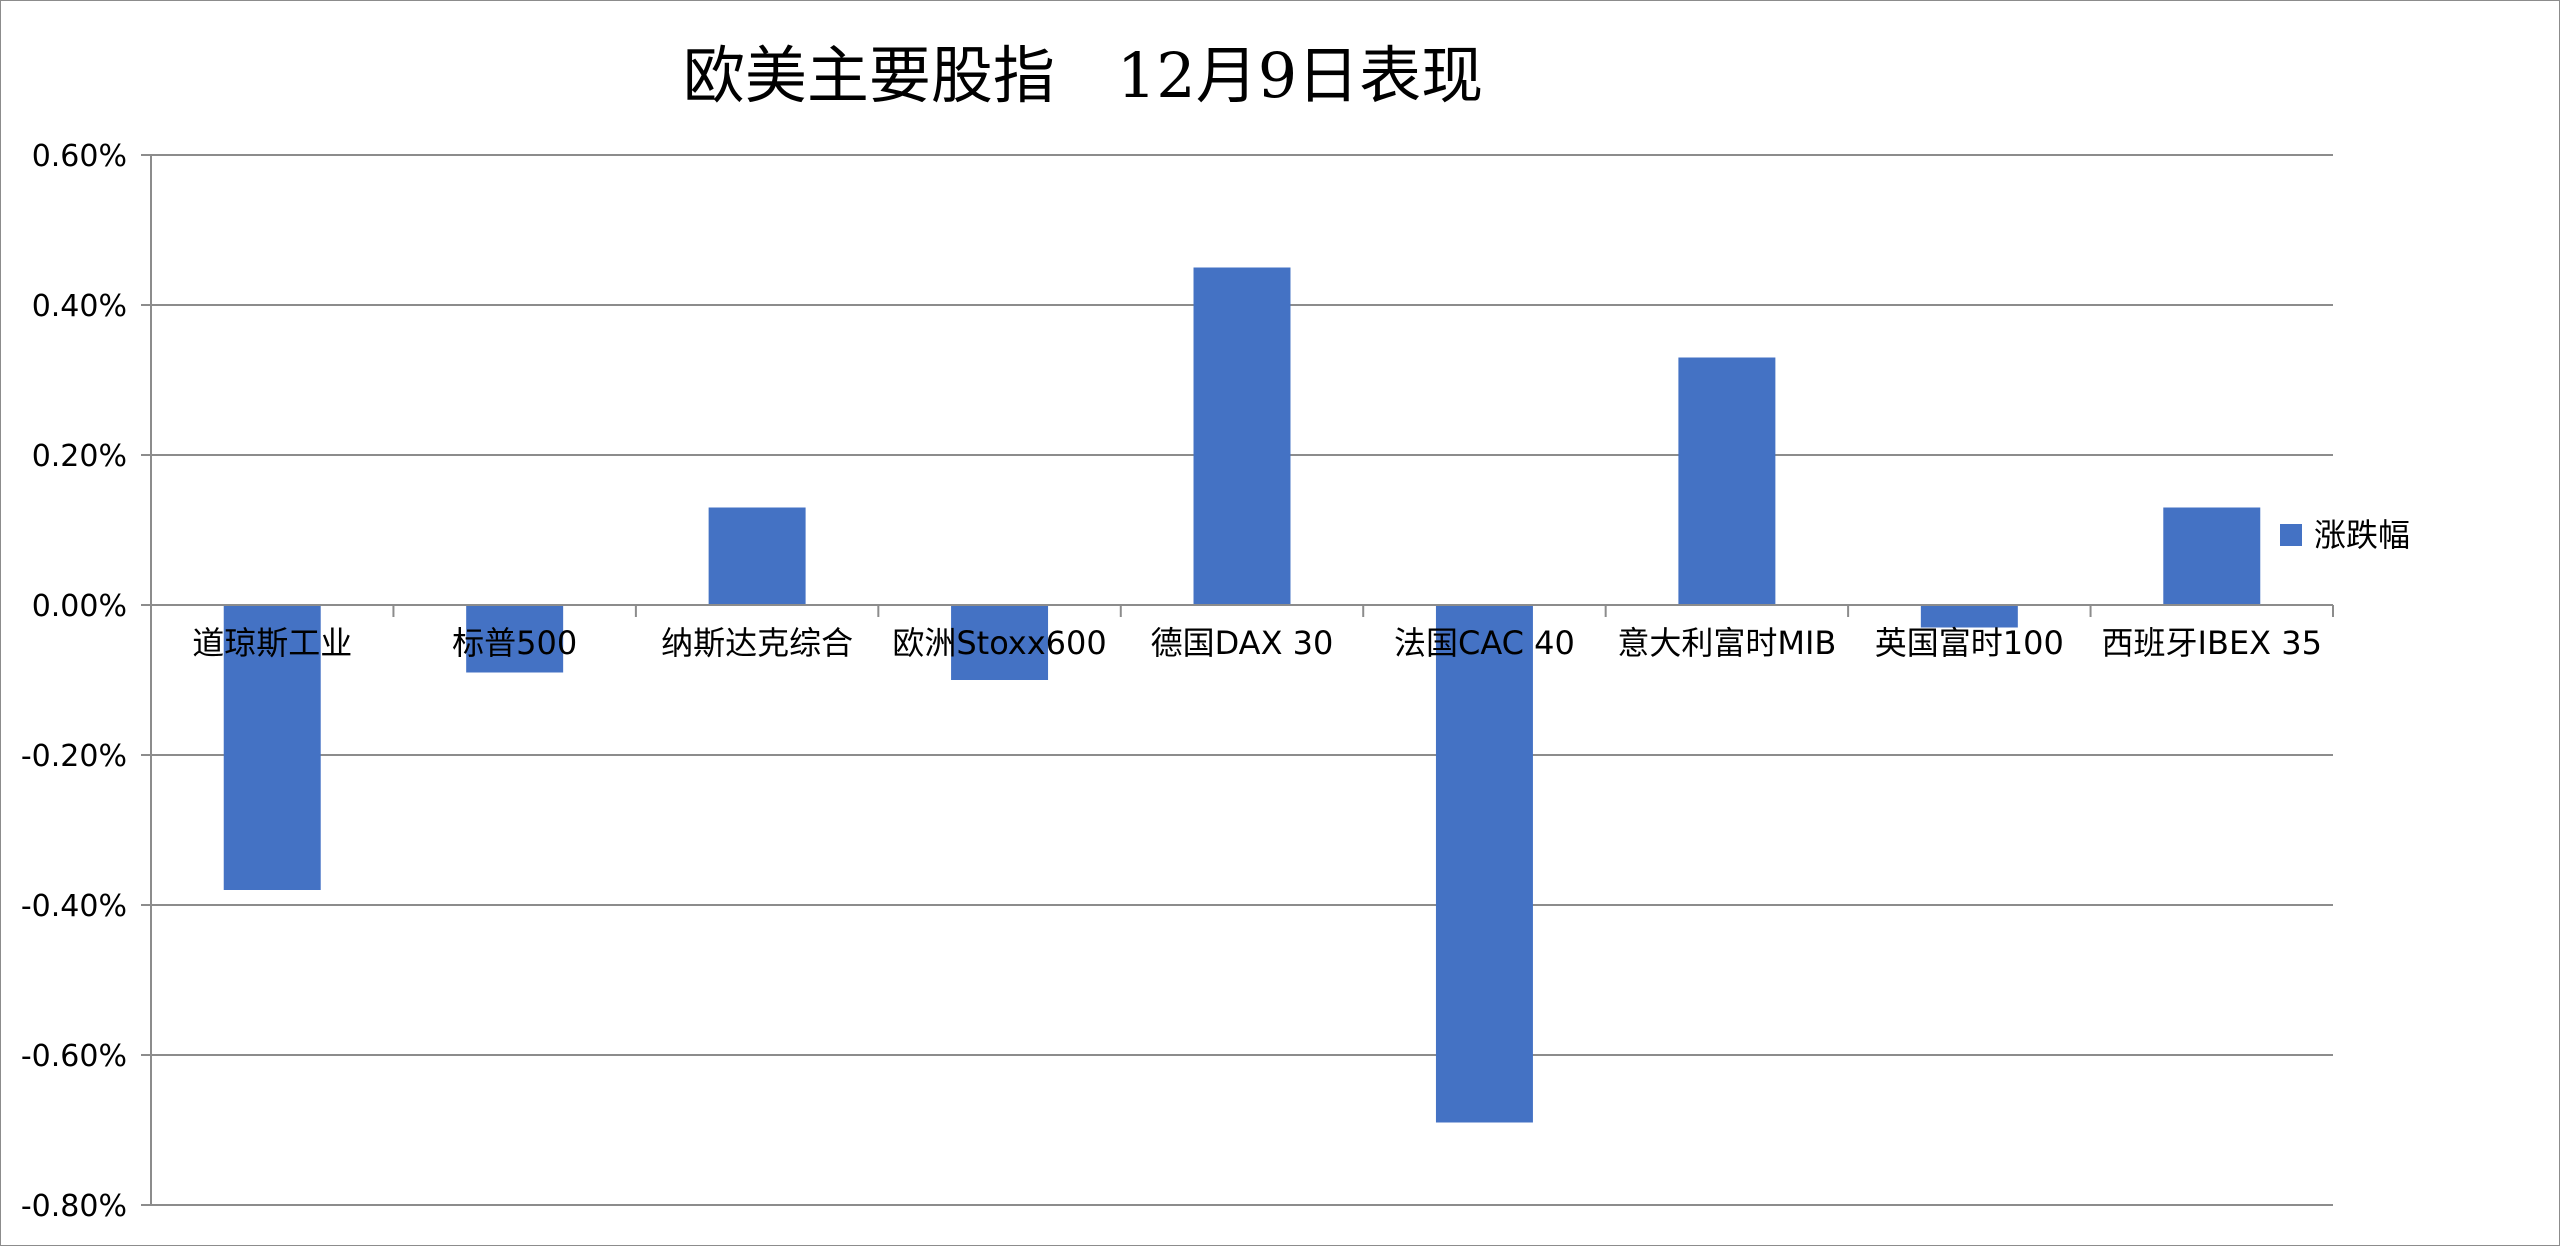  Describe the element at coordinates (1969, 643) in the screenshot. I see `x-category-label: 英国富时100` at that location.